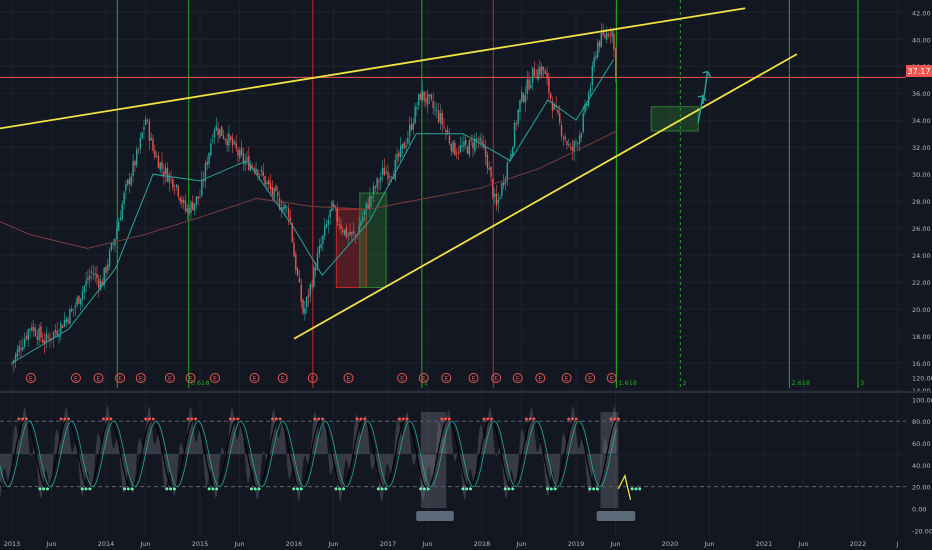  Describe the element at coordinates (426, 544) in the screenshot. I see `time-tick-label: Jun` at that location.